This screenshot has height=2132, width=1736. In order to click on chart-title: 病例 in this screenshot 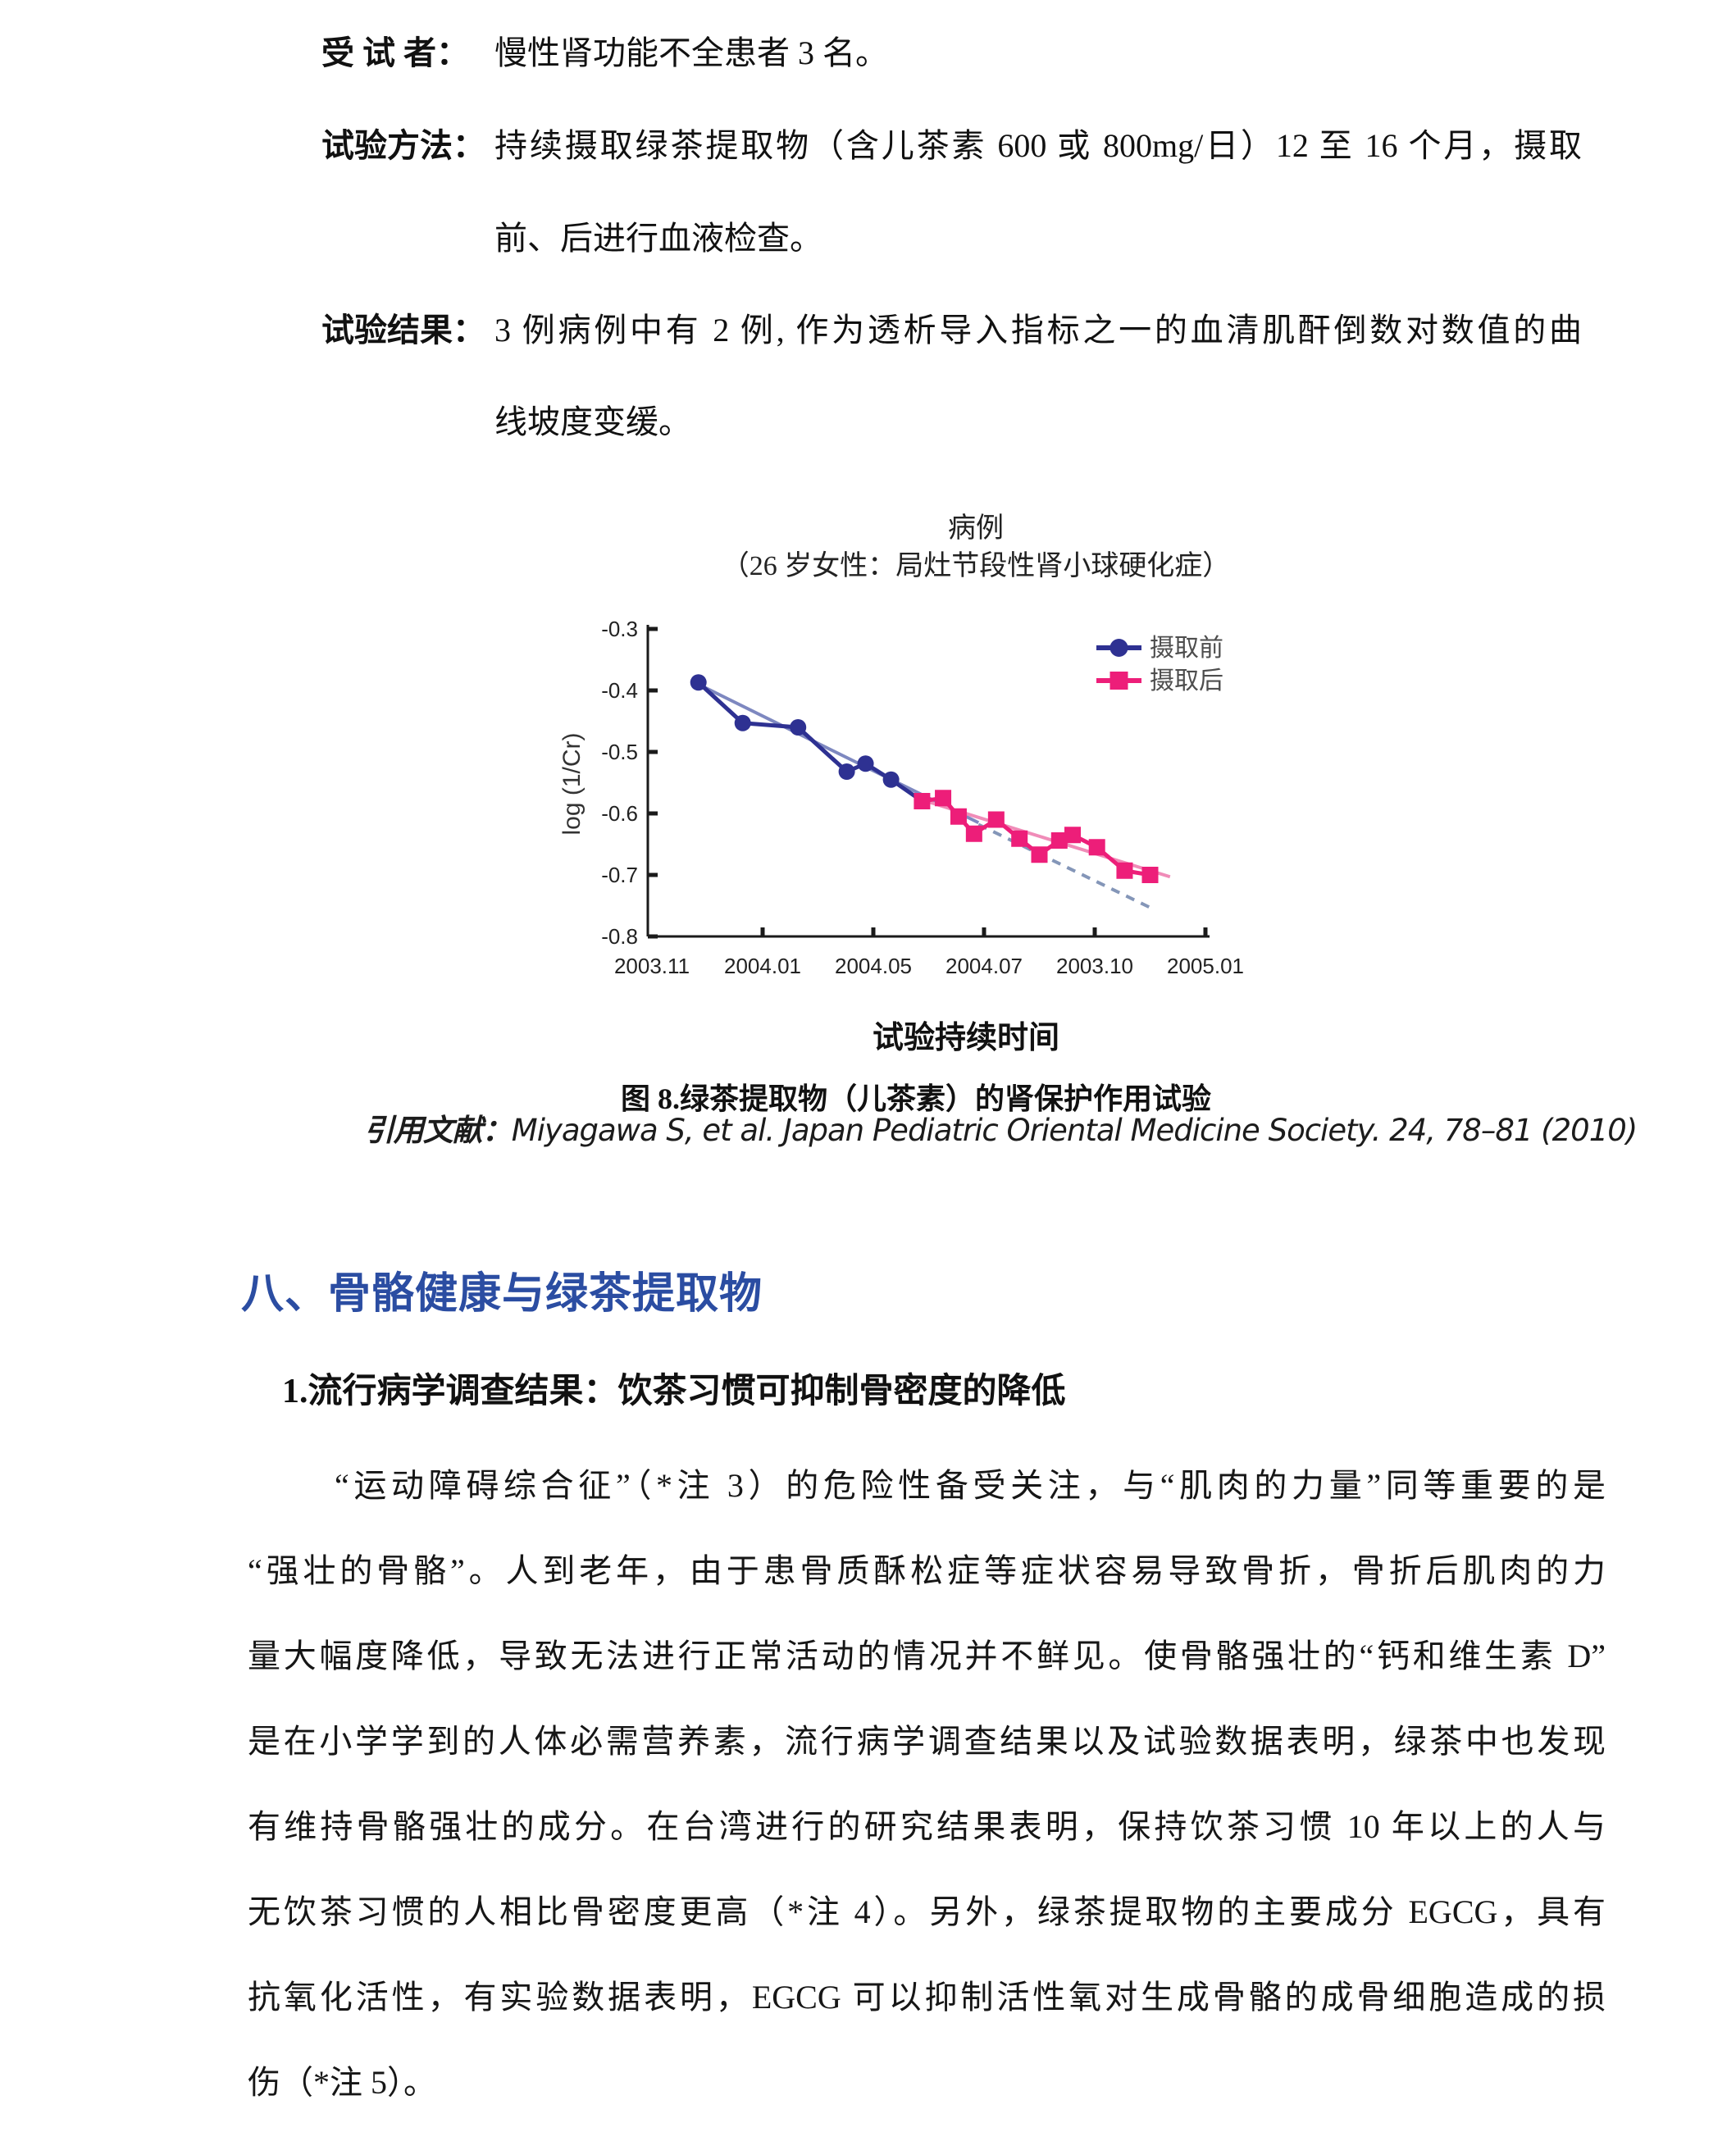, I will do `click(976, 528)`.